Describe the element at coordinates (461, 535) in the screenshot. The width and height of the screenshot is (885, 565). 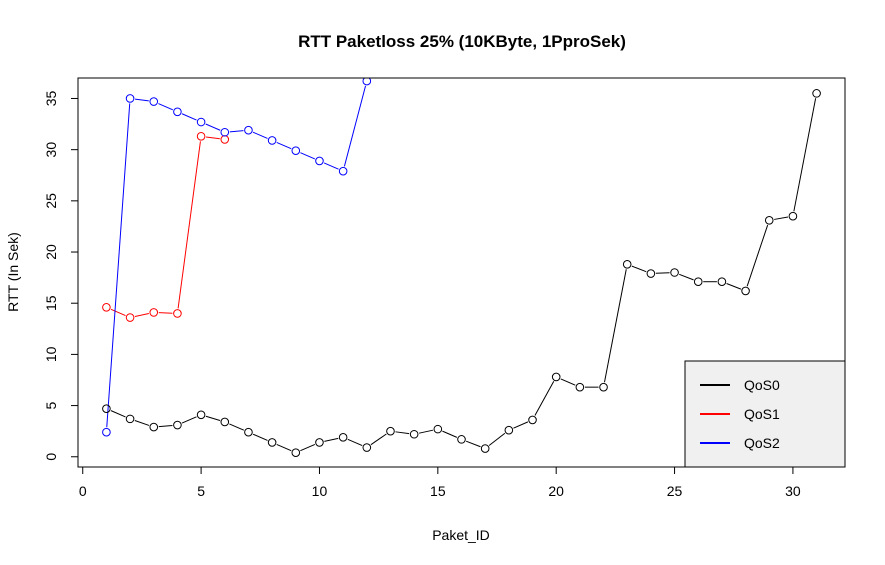
I see `x-axis-label: Paket_ID` at that location.